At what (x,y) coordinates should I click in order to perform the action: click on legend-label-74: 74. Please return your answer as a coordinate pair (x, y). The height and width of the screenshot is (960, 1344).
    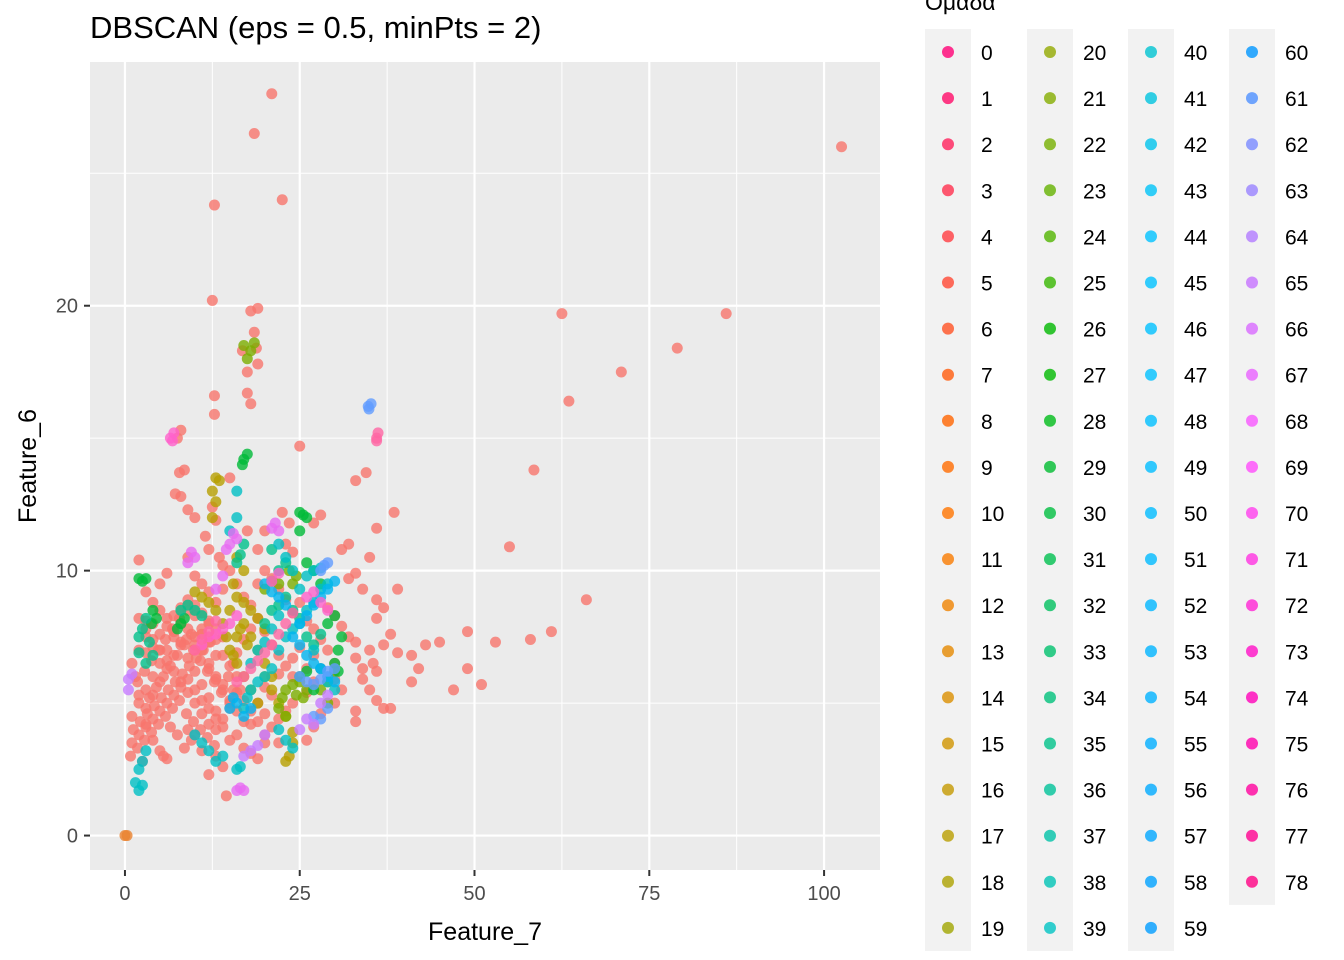
    Looking at the image, I should click on (1297, 698).